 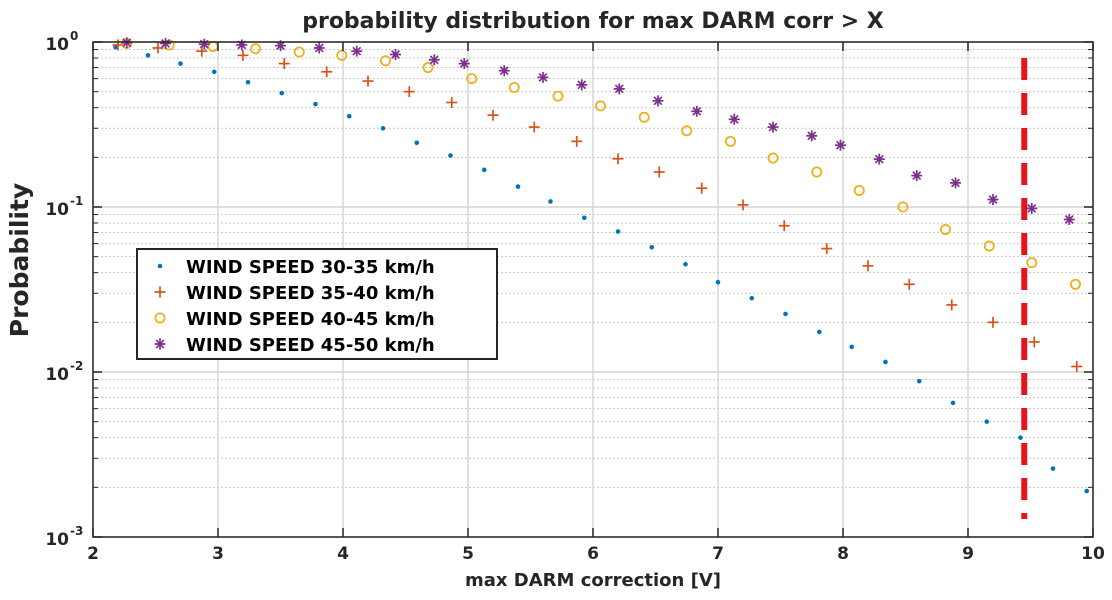 What do you see at coordinates (19, 260) in the screenshot?
I see `y-axis-label: Probability` at bounding box center [19, 260].